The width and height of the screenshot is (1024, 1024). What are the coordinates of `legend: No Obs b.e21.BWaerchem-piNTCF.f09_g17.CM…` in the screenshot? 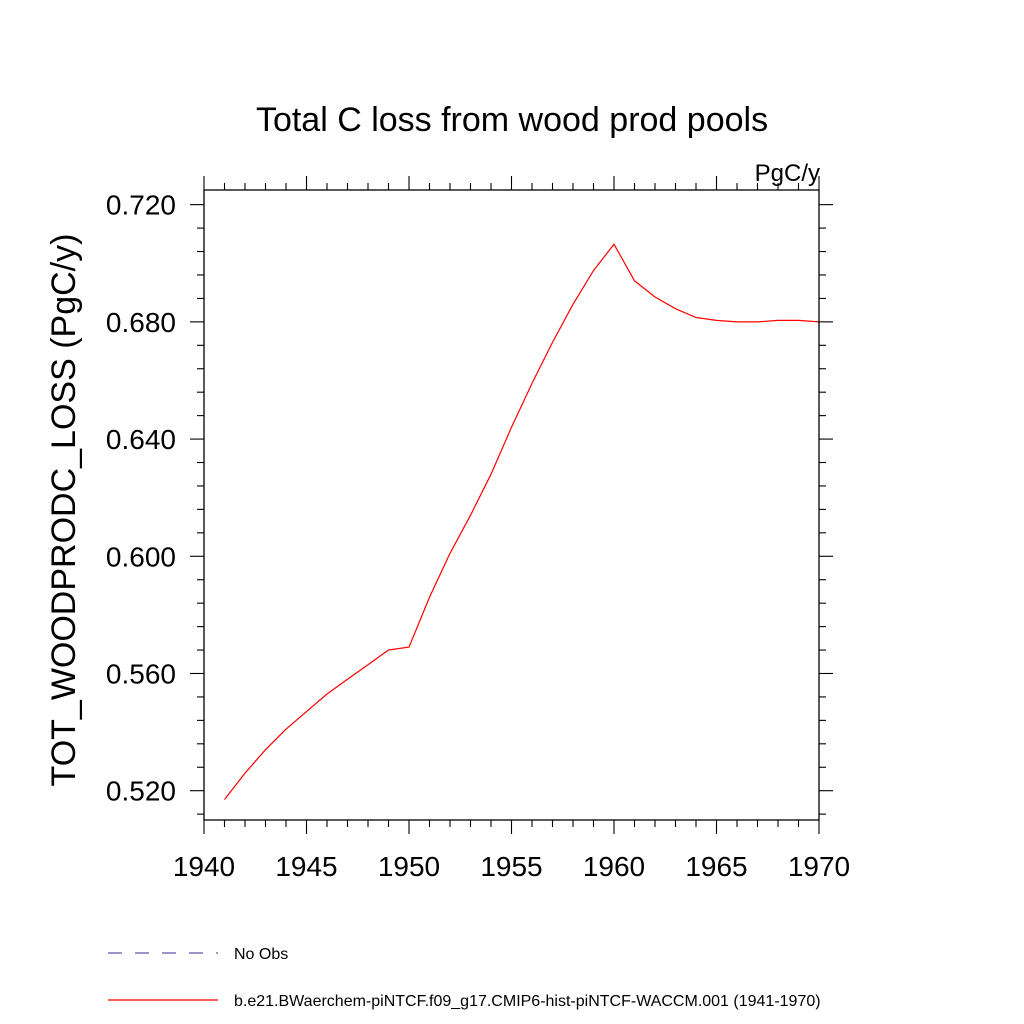 It's located at (464, 978).